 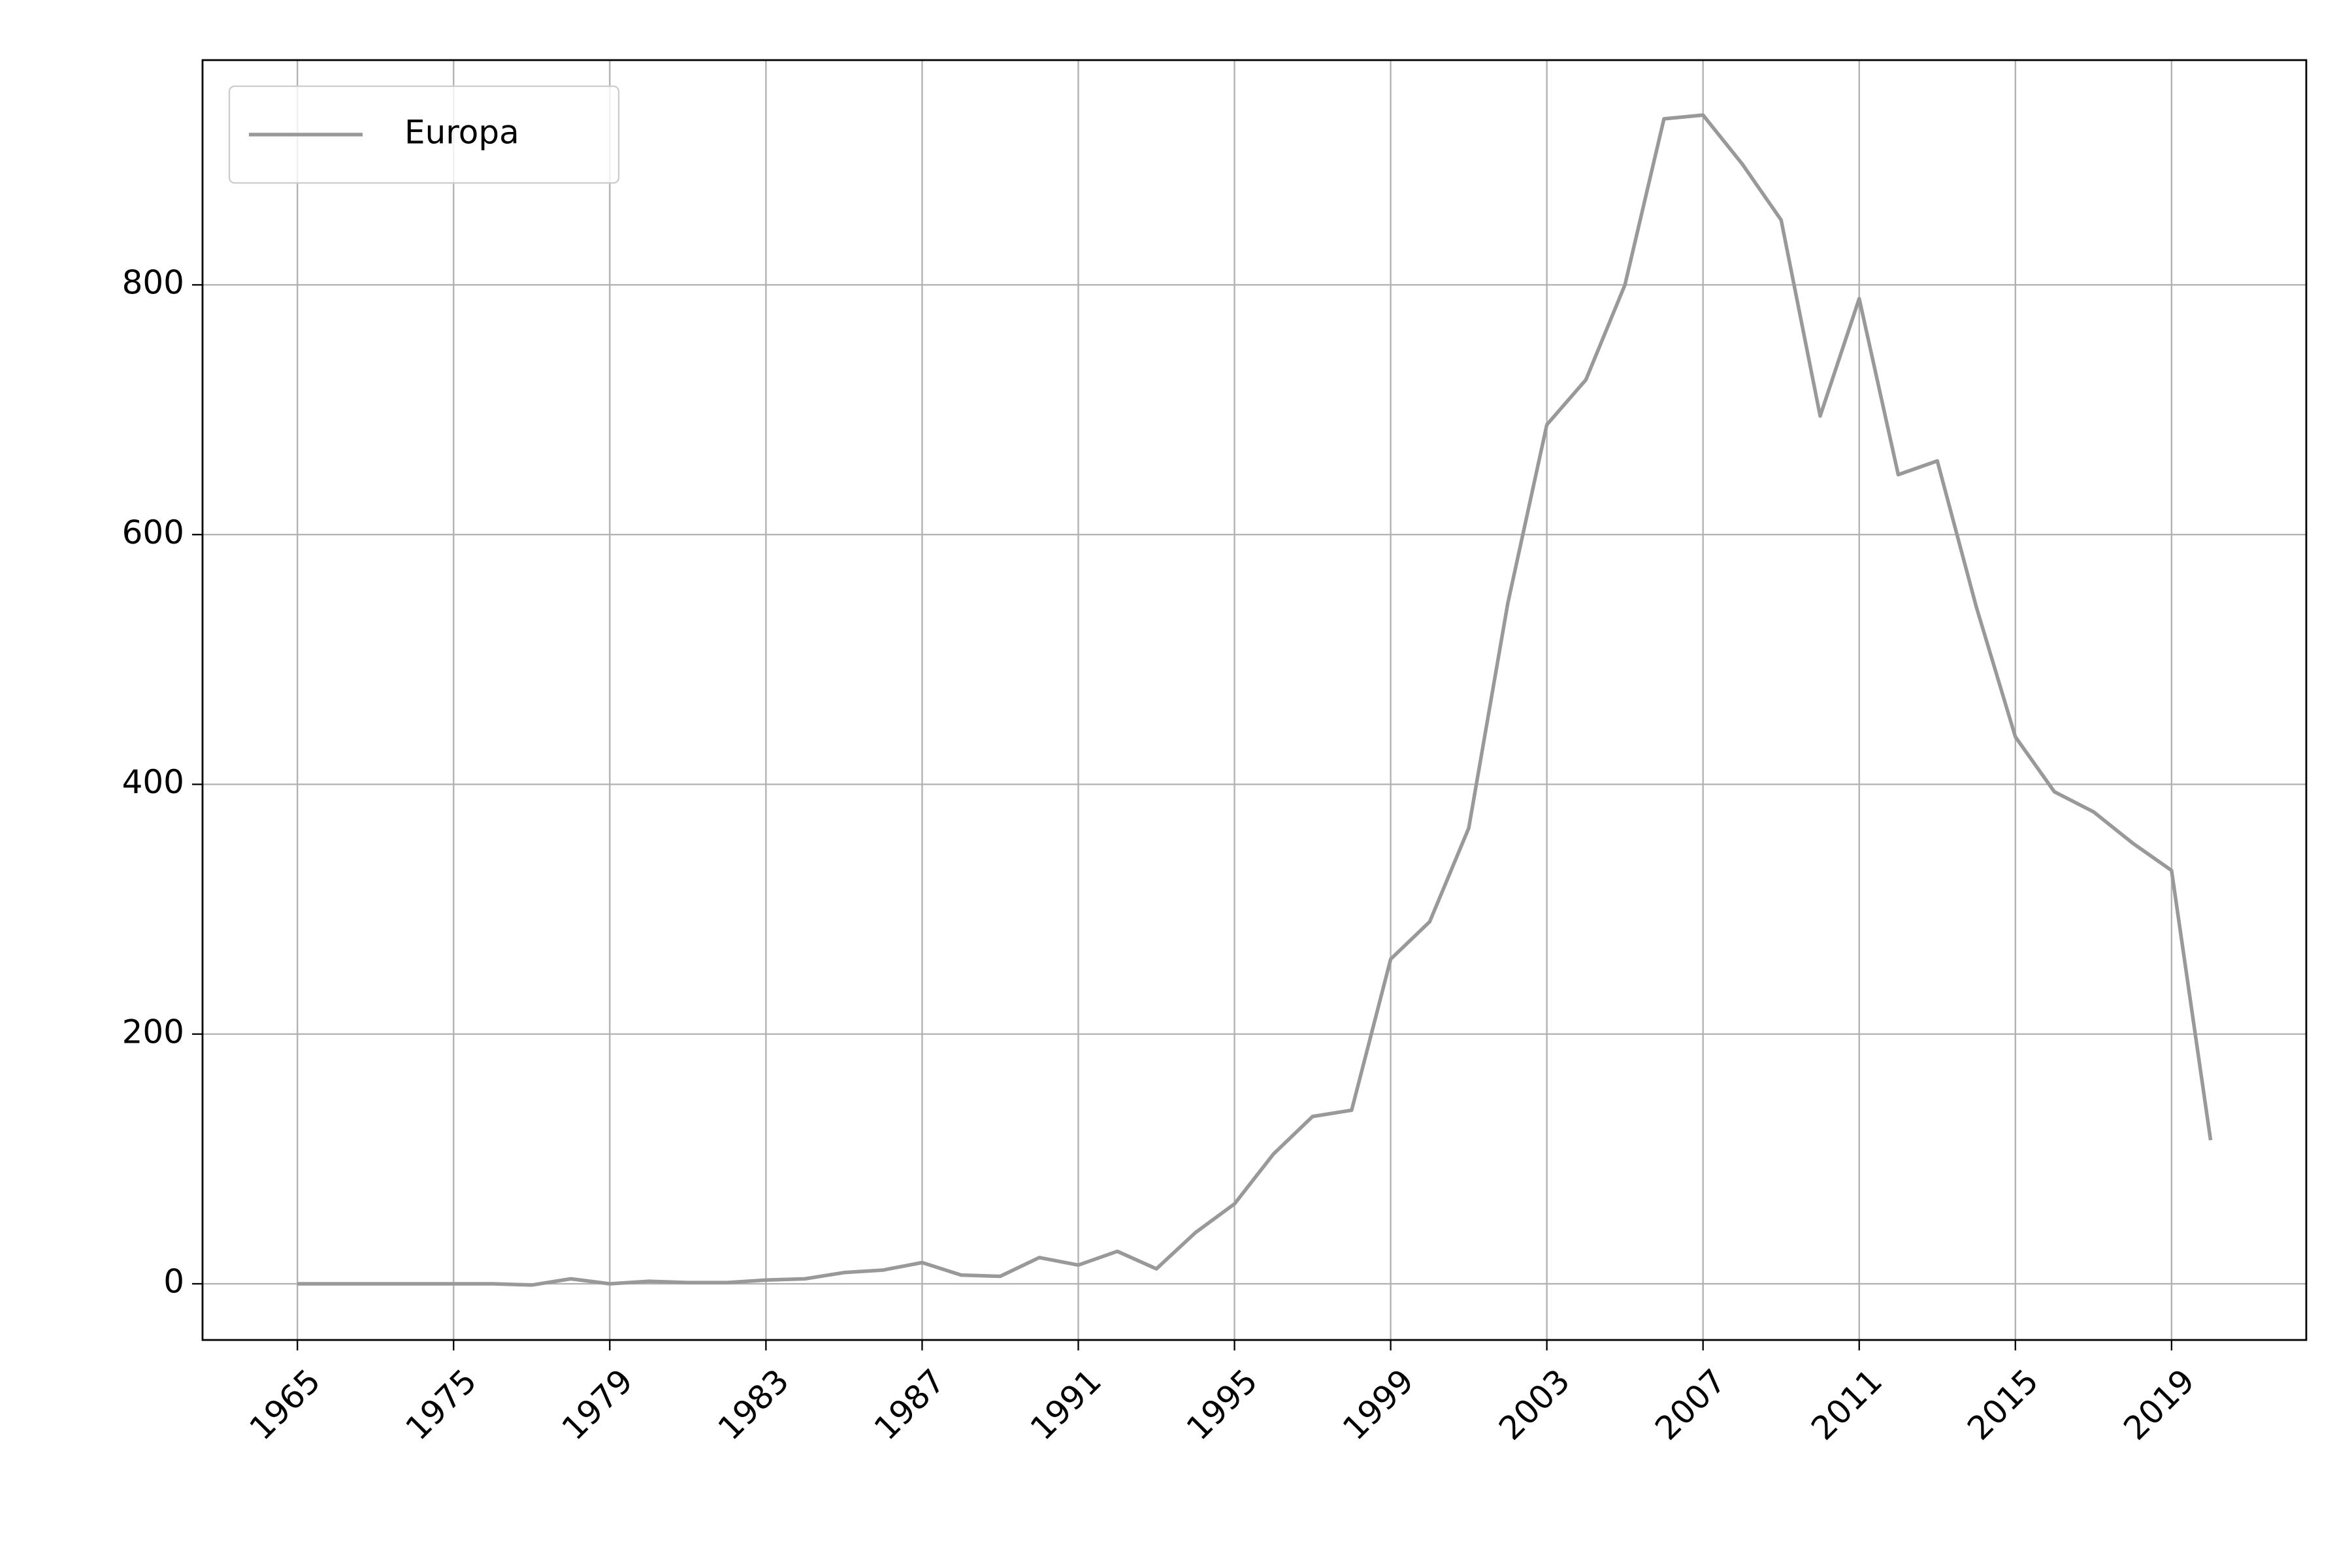 I want to click on y-tick-label: 800, so click(x=153, y=283).